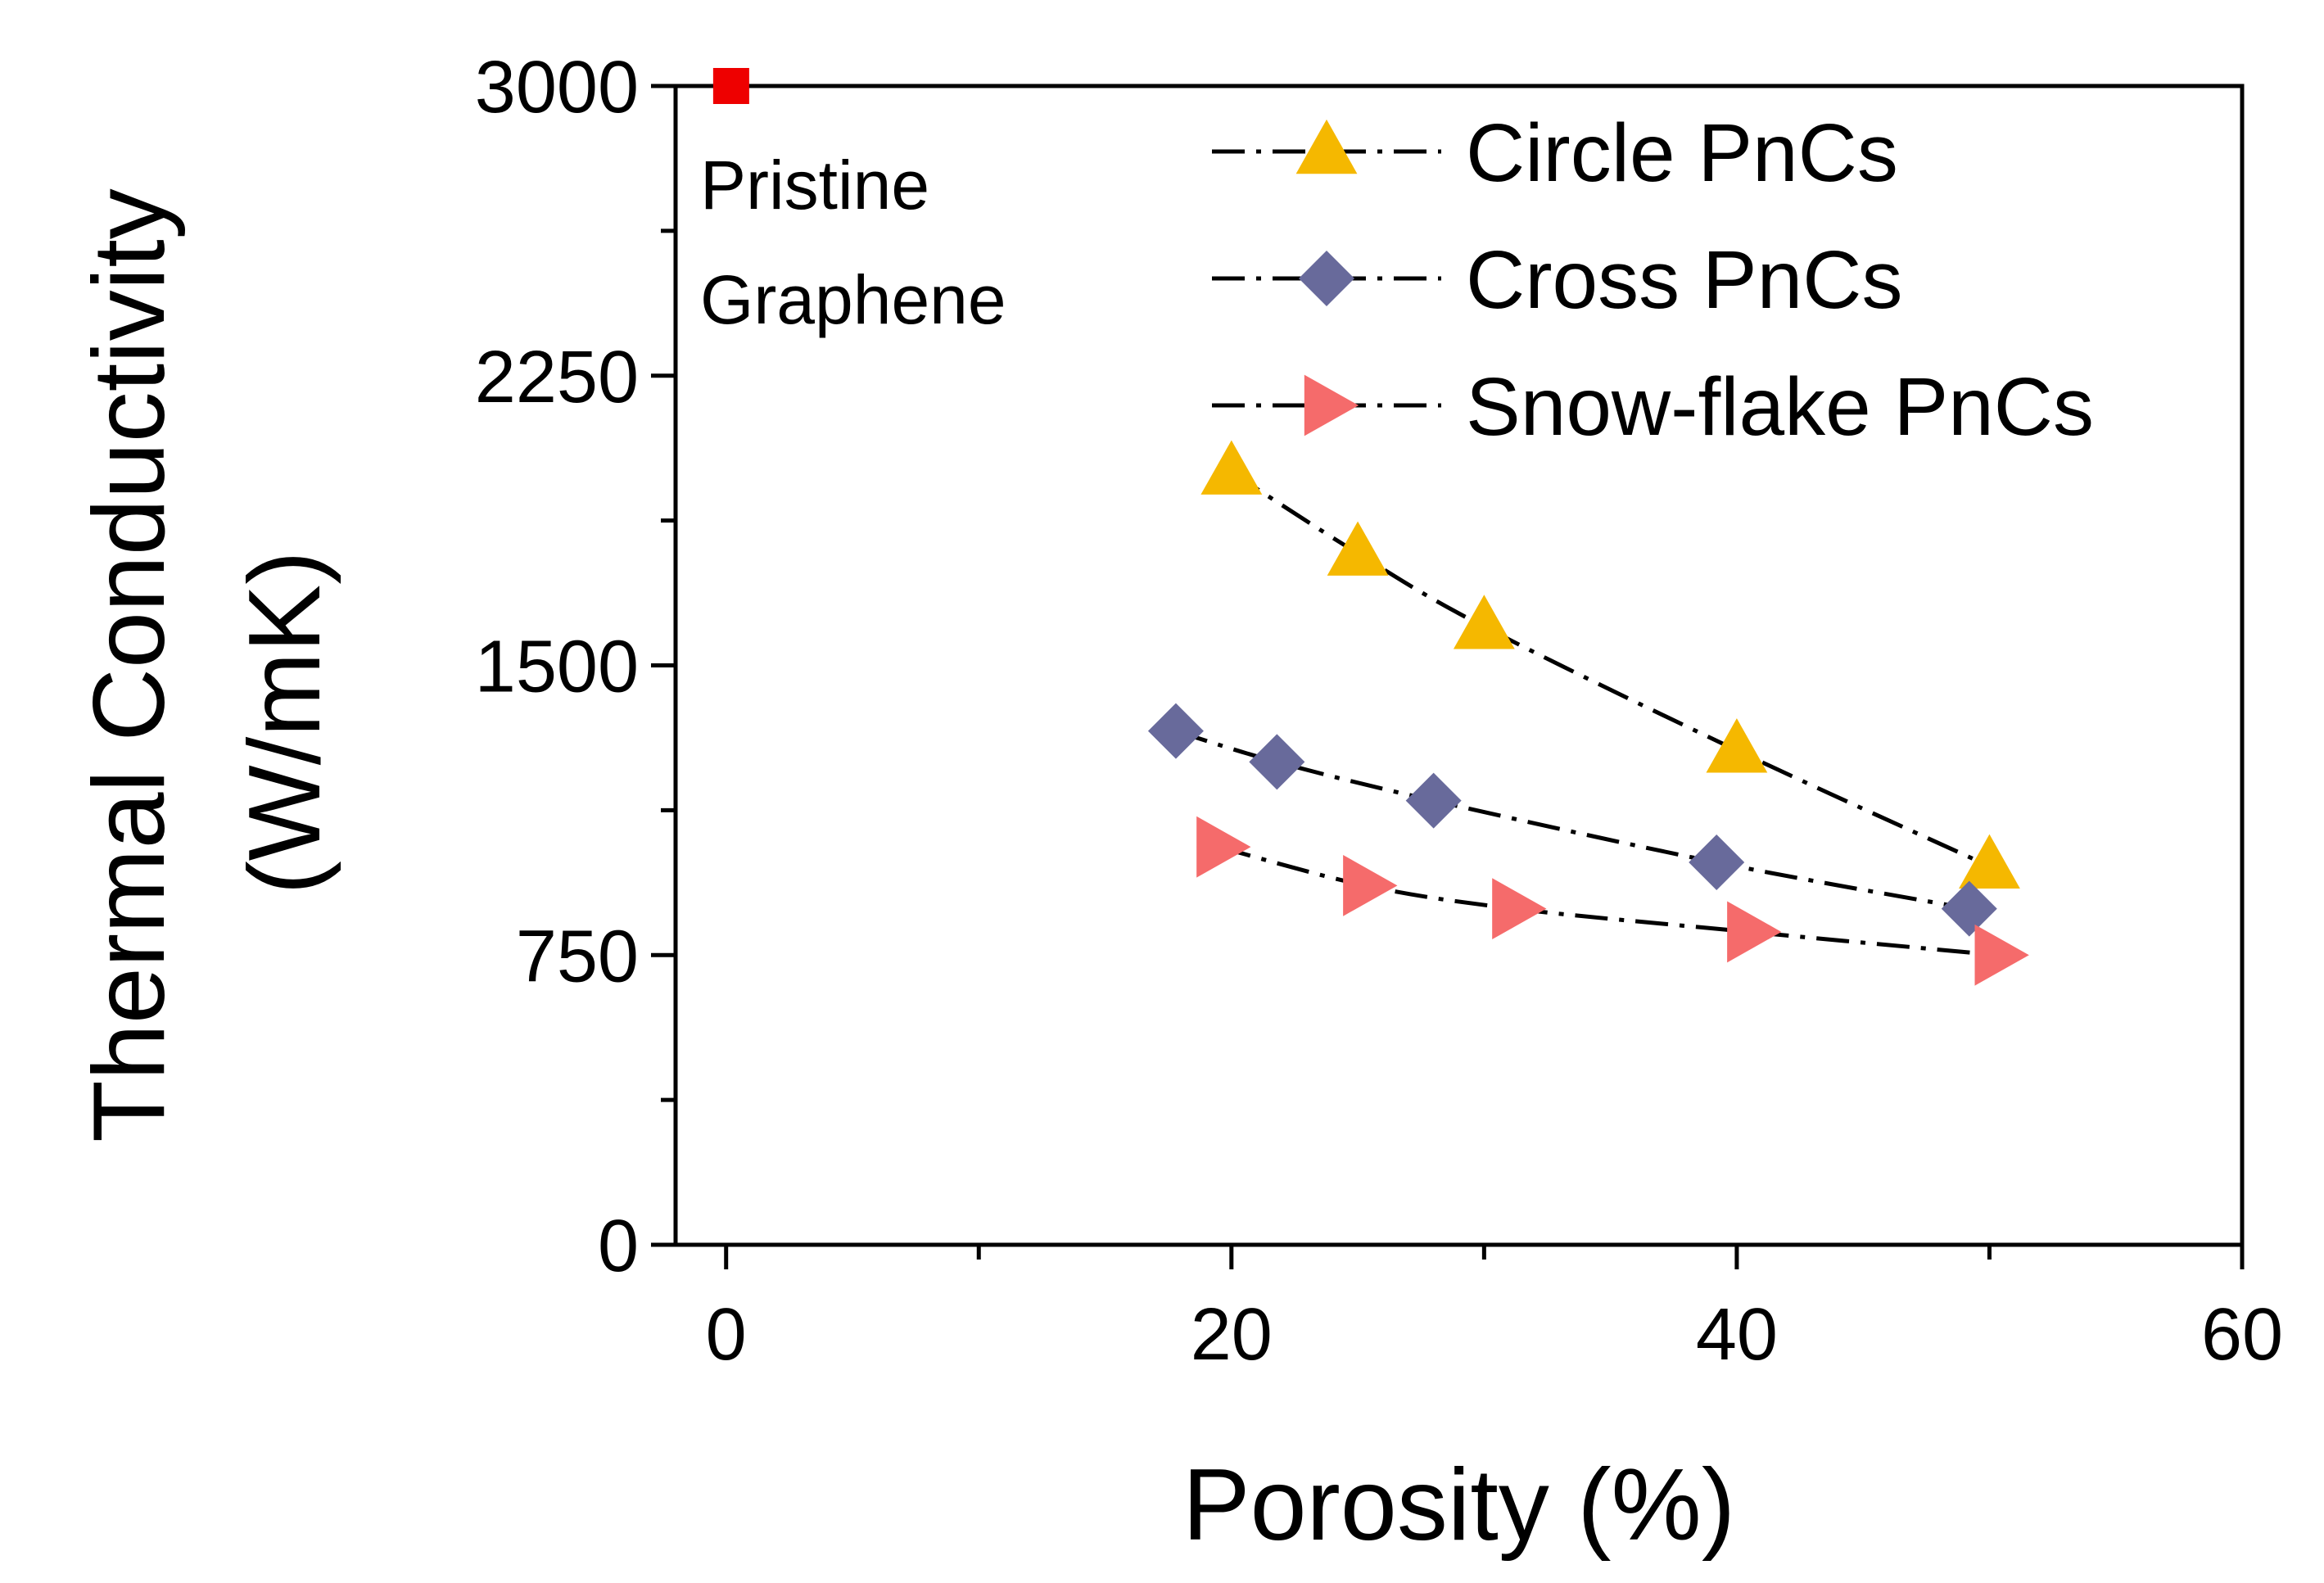 This screenshot has height=1583, width=2324. I want to click on y-tick-label: 1500, so click(557, 667).